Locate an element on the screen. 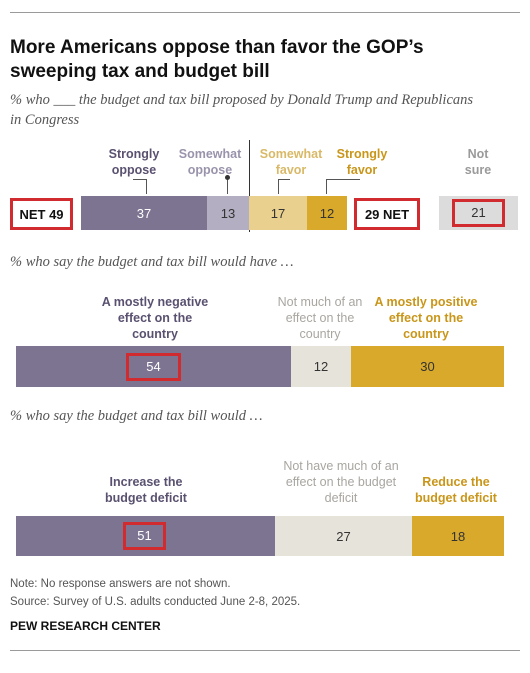  label-somewhat-favor: Somewhat favor is located at coordinates (291, 162).